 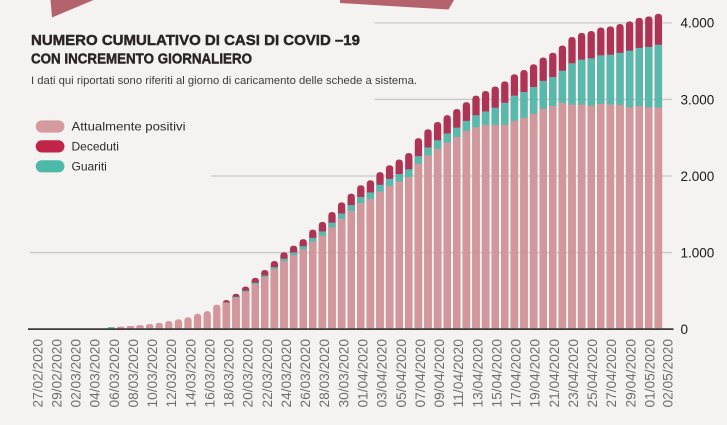 What do you see at coordinates (56, 373) in the screenshot?
I see `svg-text: 29/02/2020` at bounding box center [56, 373].